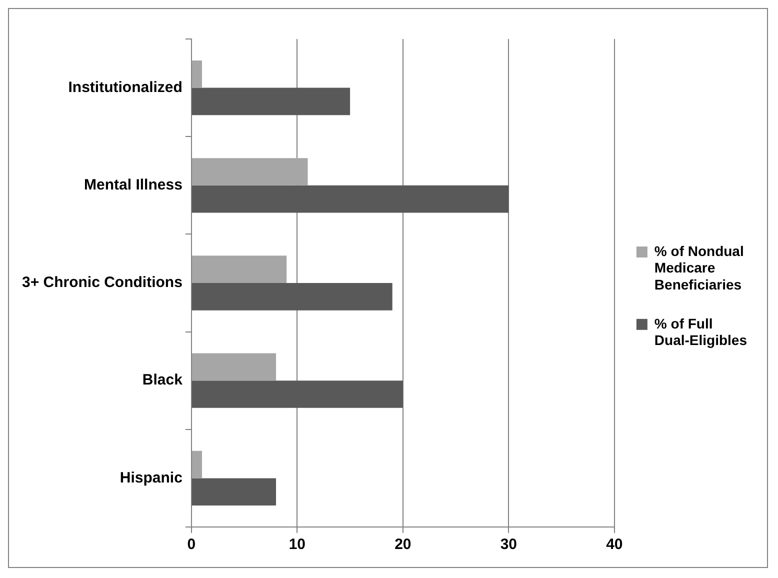 The image size is (778, 578). What do you see at coordinates (163, 380) in the screenshot?
I see `y-tick-label: Black` at bounding box center [163, 380].